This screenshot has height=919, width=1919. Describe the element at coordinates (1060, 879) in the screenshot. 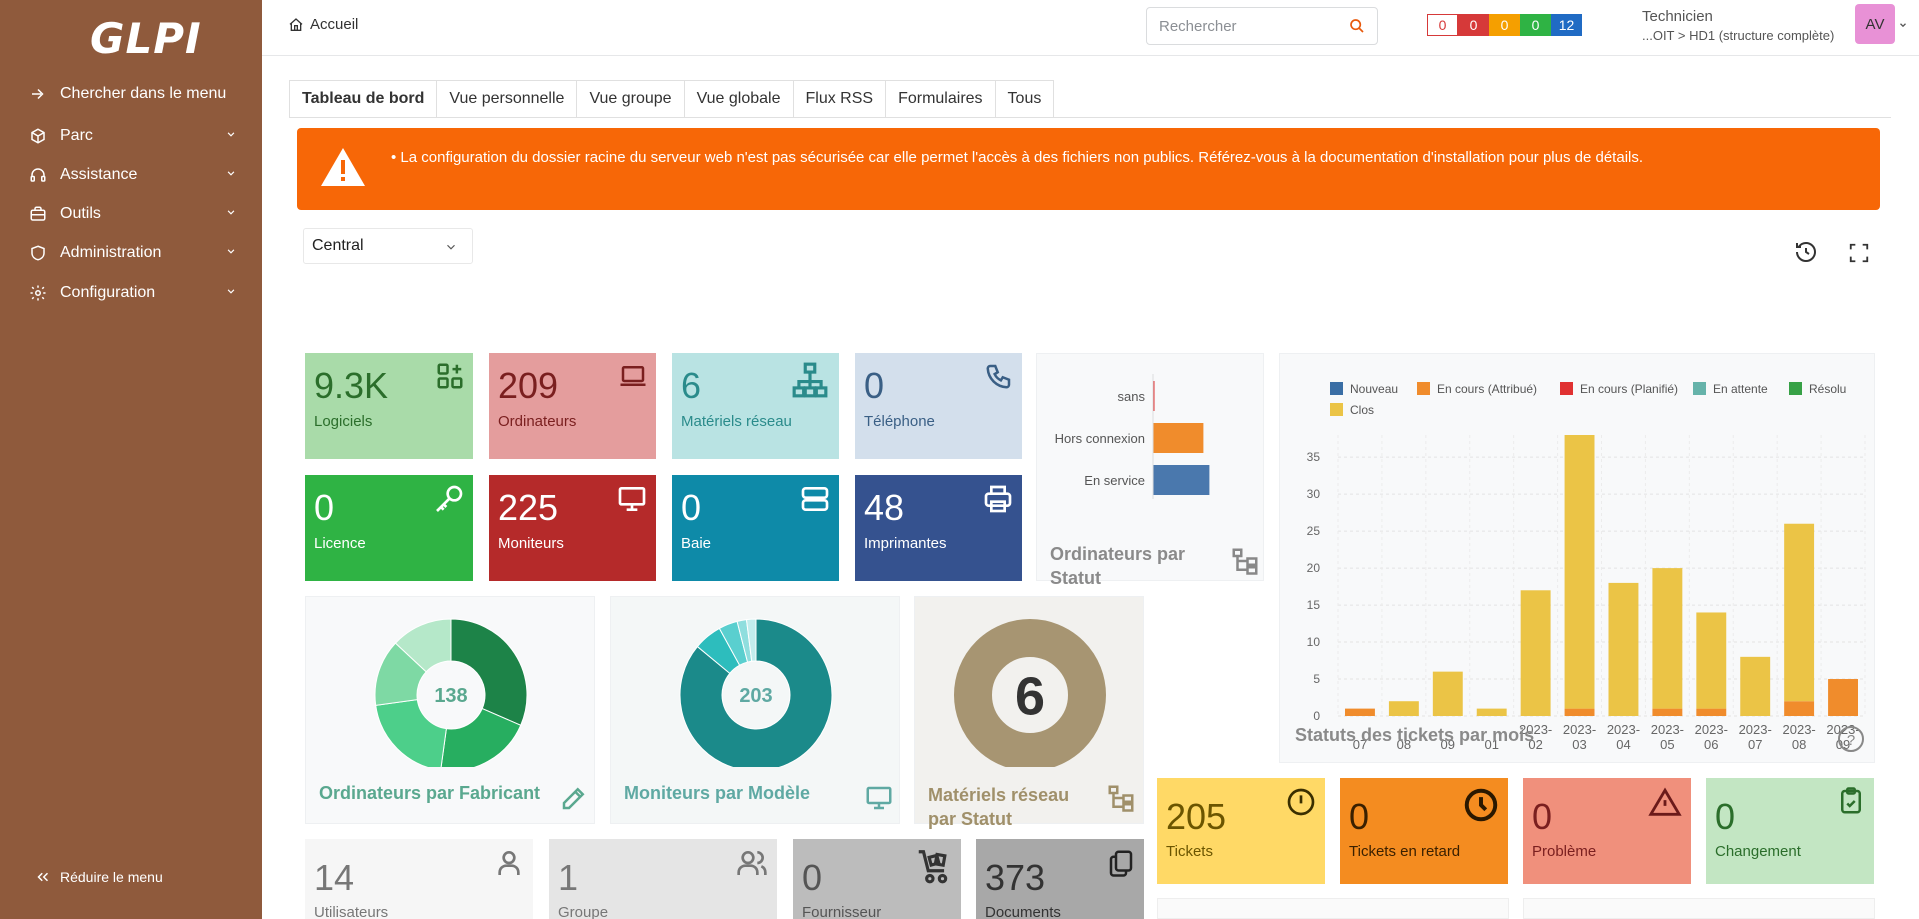

I see `card-documents: 373 Documents` at that location.